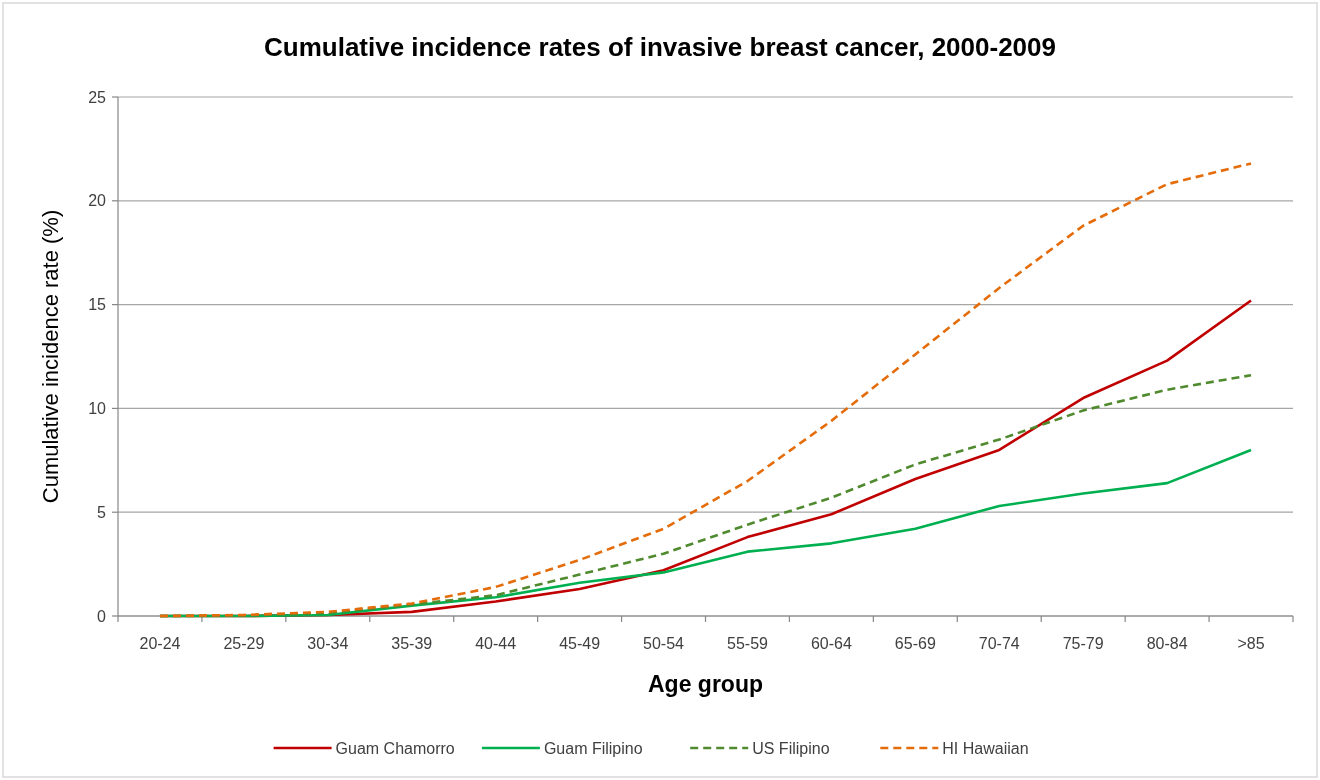  Describe the element at coordinates (395, 748) in the screenshot. I see `legend-label: Guam Chamorro` at that location.